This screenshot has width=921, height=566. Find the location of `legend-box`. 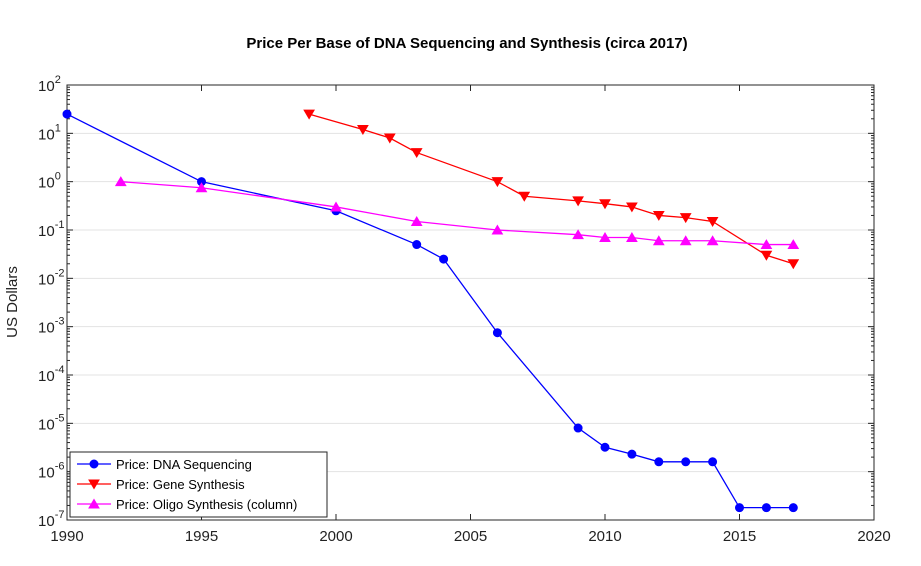

legend-box is located at coordinates (198, 484).